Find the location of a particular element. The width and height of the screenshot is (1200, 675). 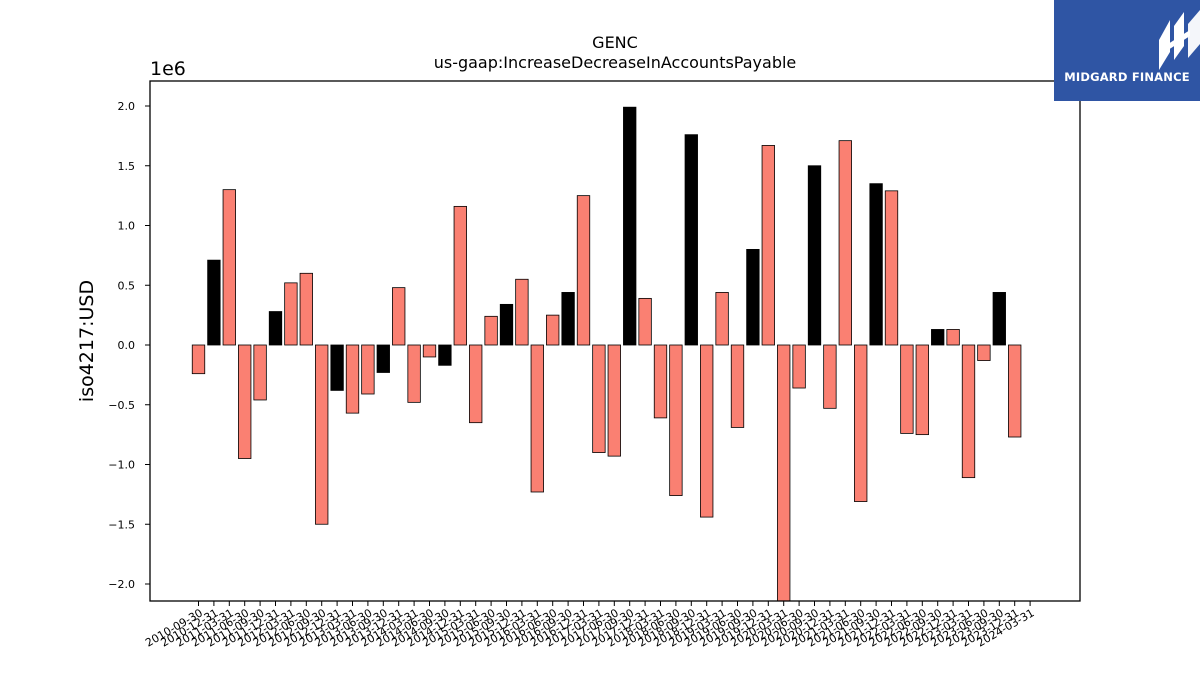

y-tick-label: −1.0 is located at coordinates (121, 465).